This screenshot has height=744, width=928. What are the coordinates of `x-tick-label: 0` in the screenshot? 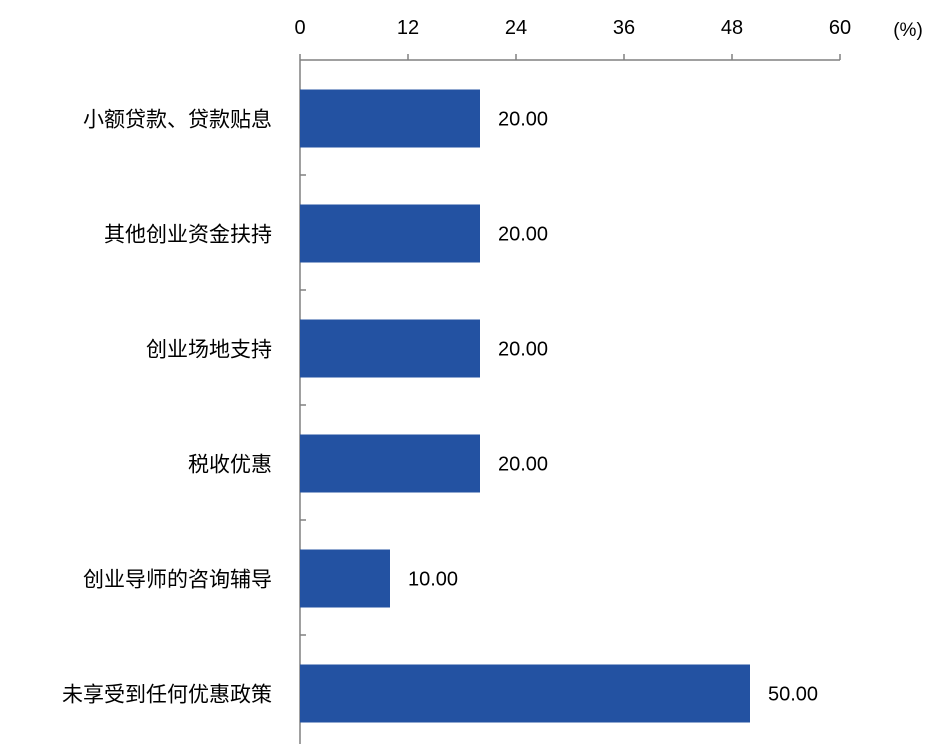 It's located at (299, 28).